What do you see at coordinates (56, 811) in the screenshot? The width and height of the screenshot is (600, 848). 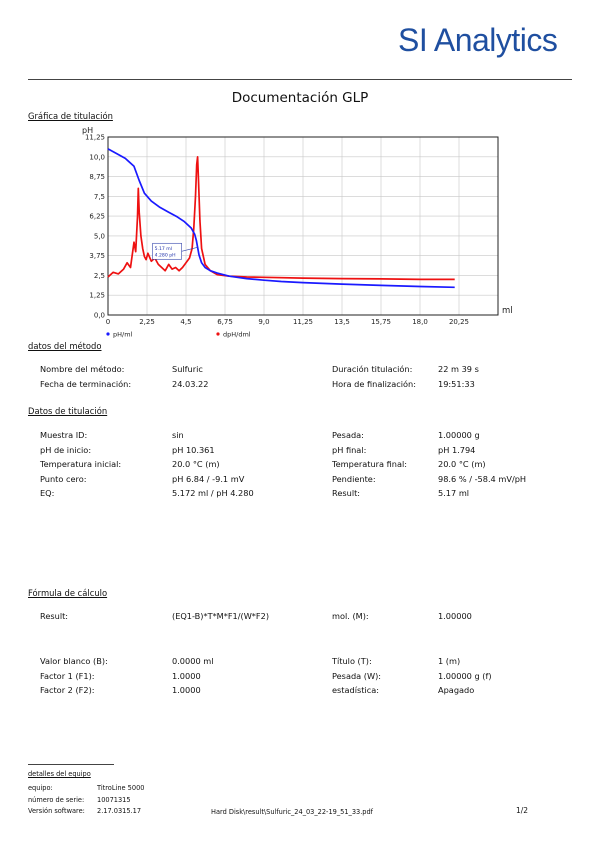 I see `equipment-detail: Versión software:` at bounding box center [56, 811].